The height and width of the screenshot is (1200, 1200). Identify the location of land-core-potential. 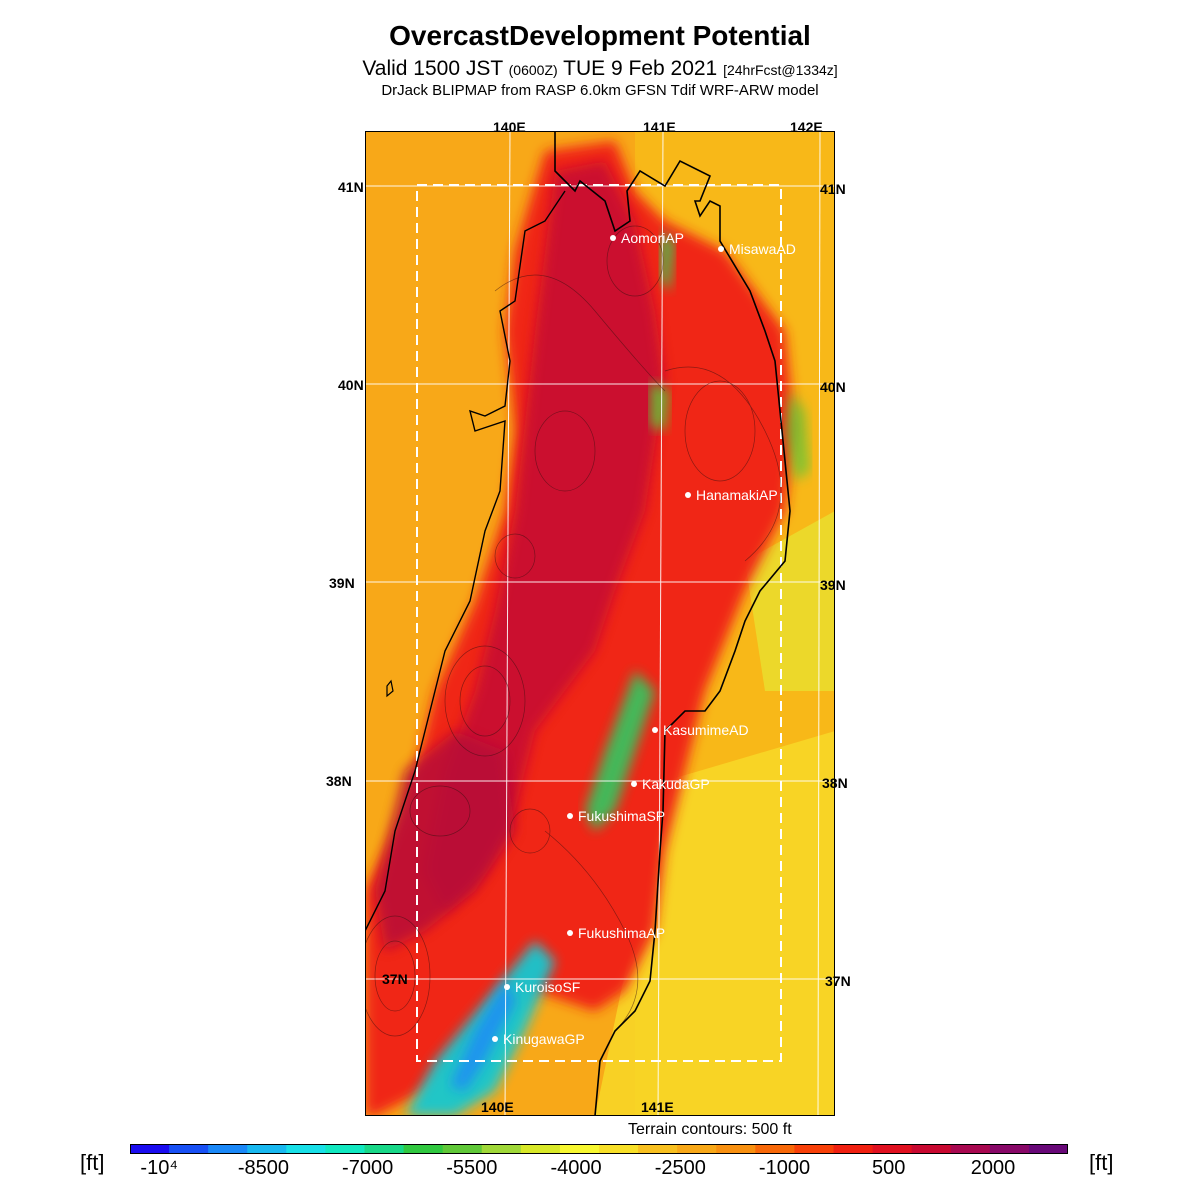
(545, 536).